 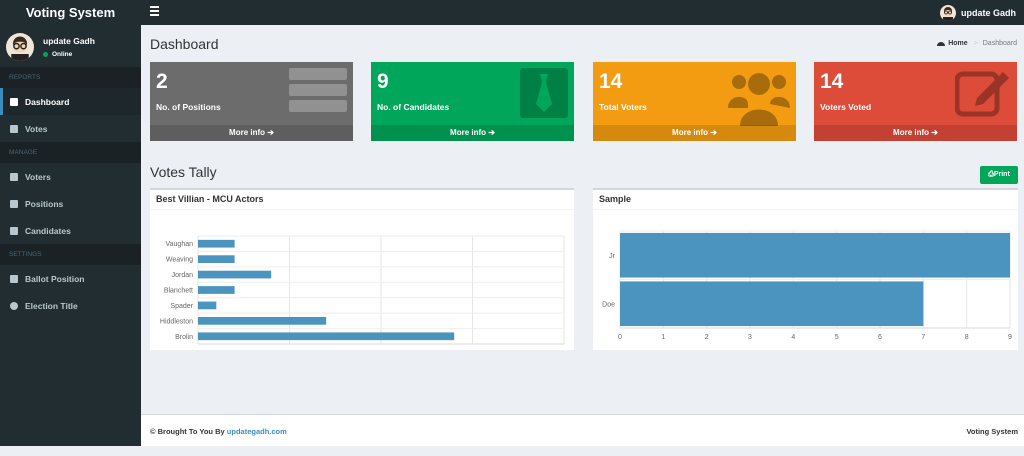 I want to click on sidebar-item-votes: Votes, so click(x=70, y=128).